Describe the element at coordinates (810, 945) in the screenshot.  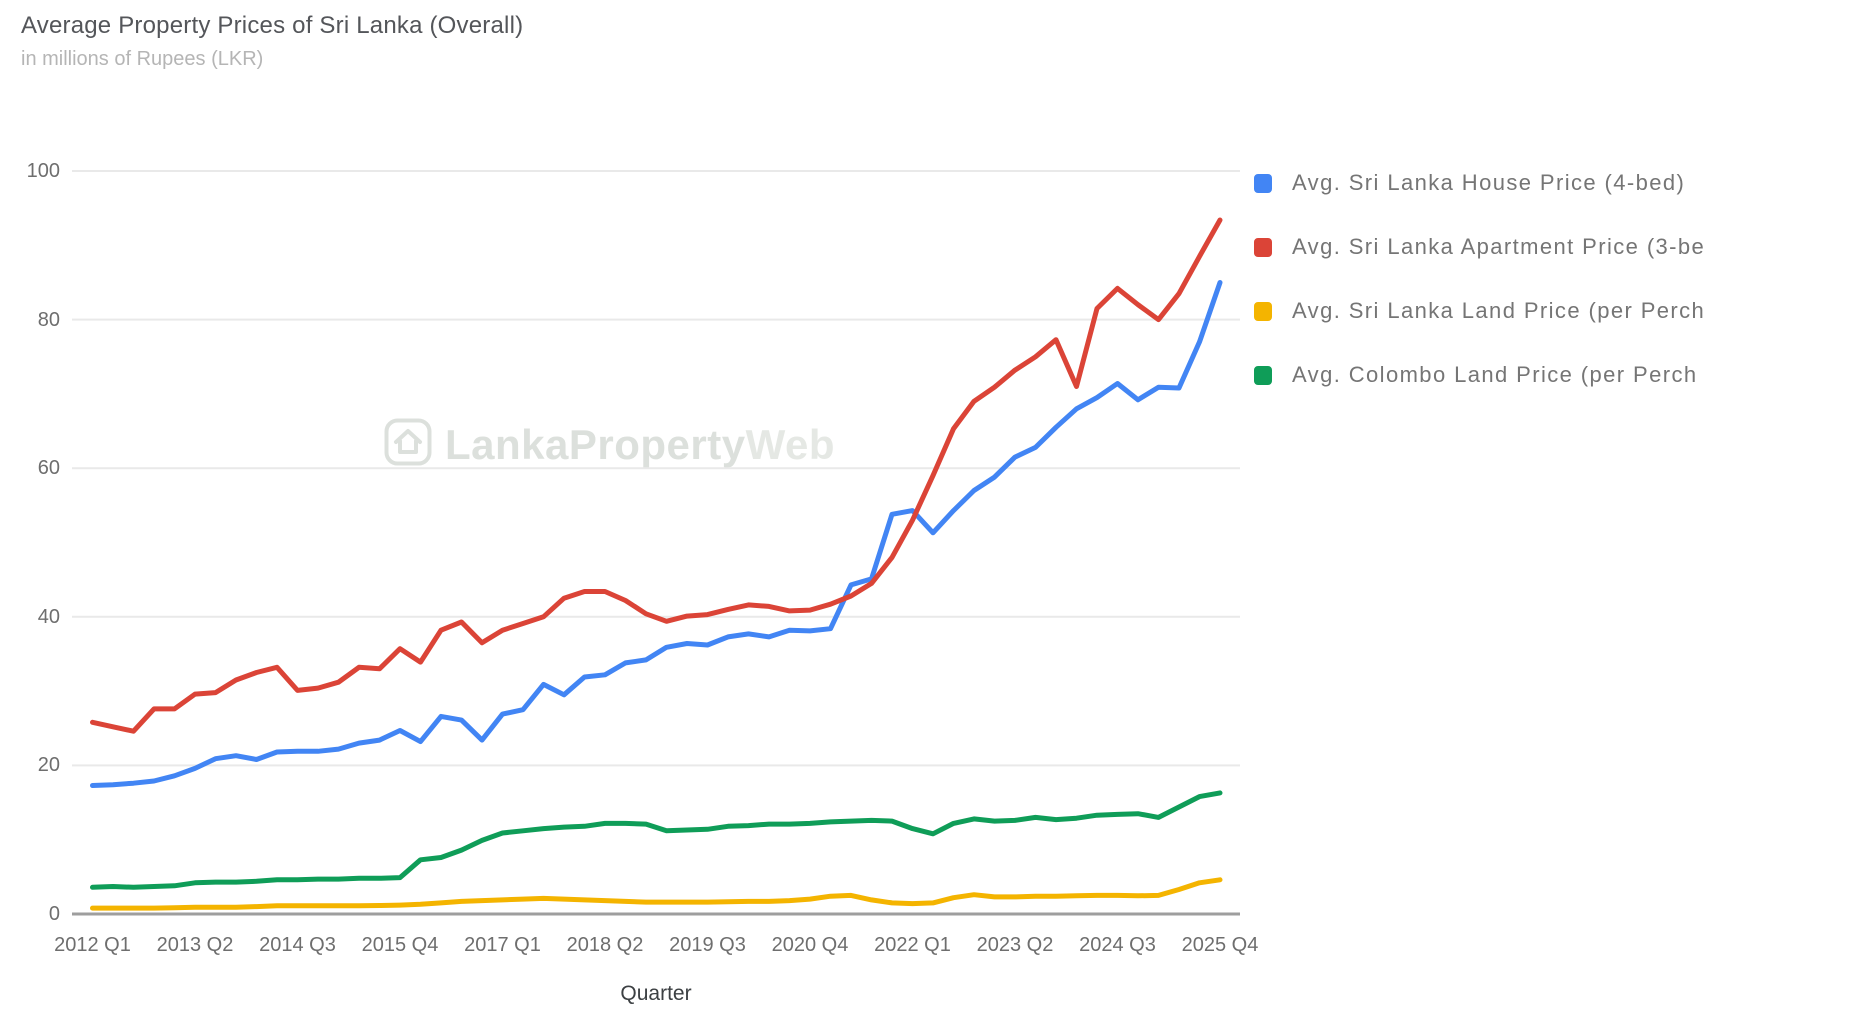
I see `x-tick-label-2020-Q4: 2020 Q4` at that location.